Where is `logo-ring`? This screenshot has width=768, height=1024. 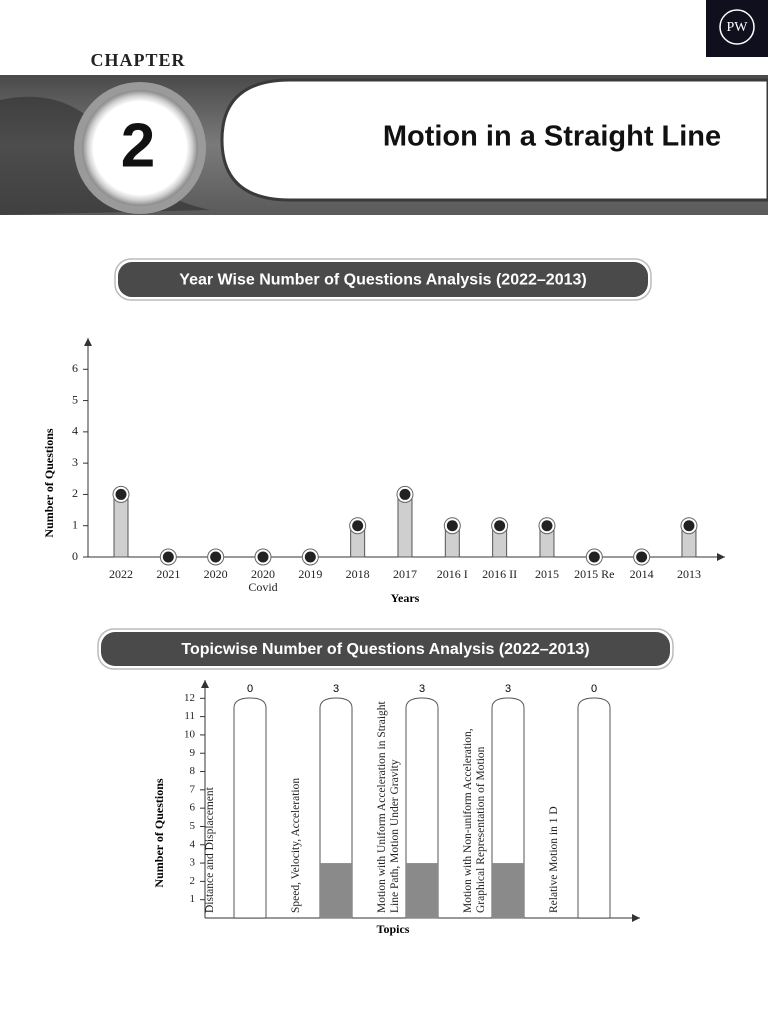
logo-ring is located at coordinates (737, 27).